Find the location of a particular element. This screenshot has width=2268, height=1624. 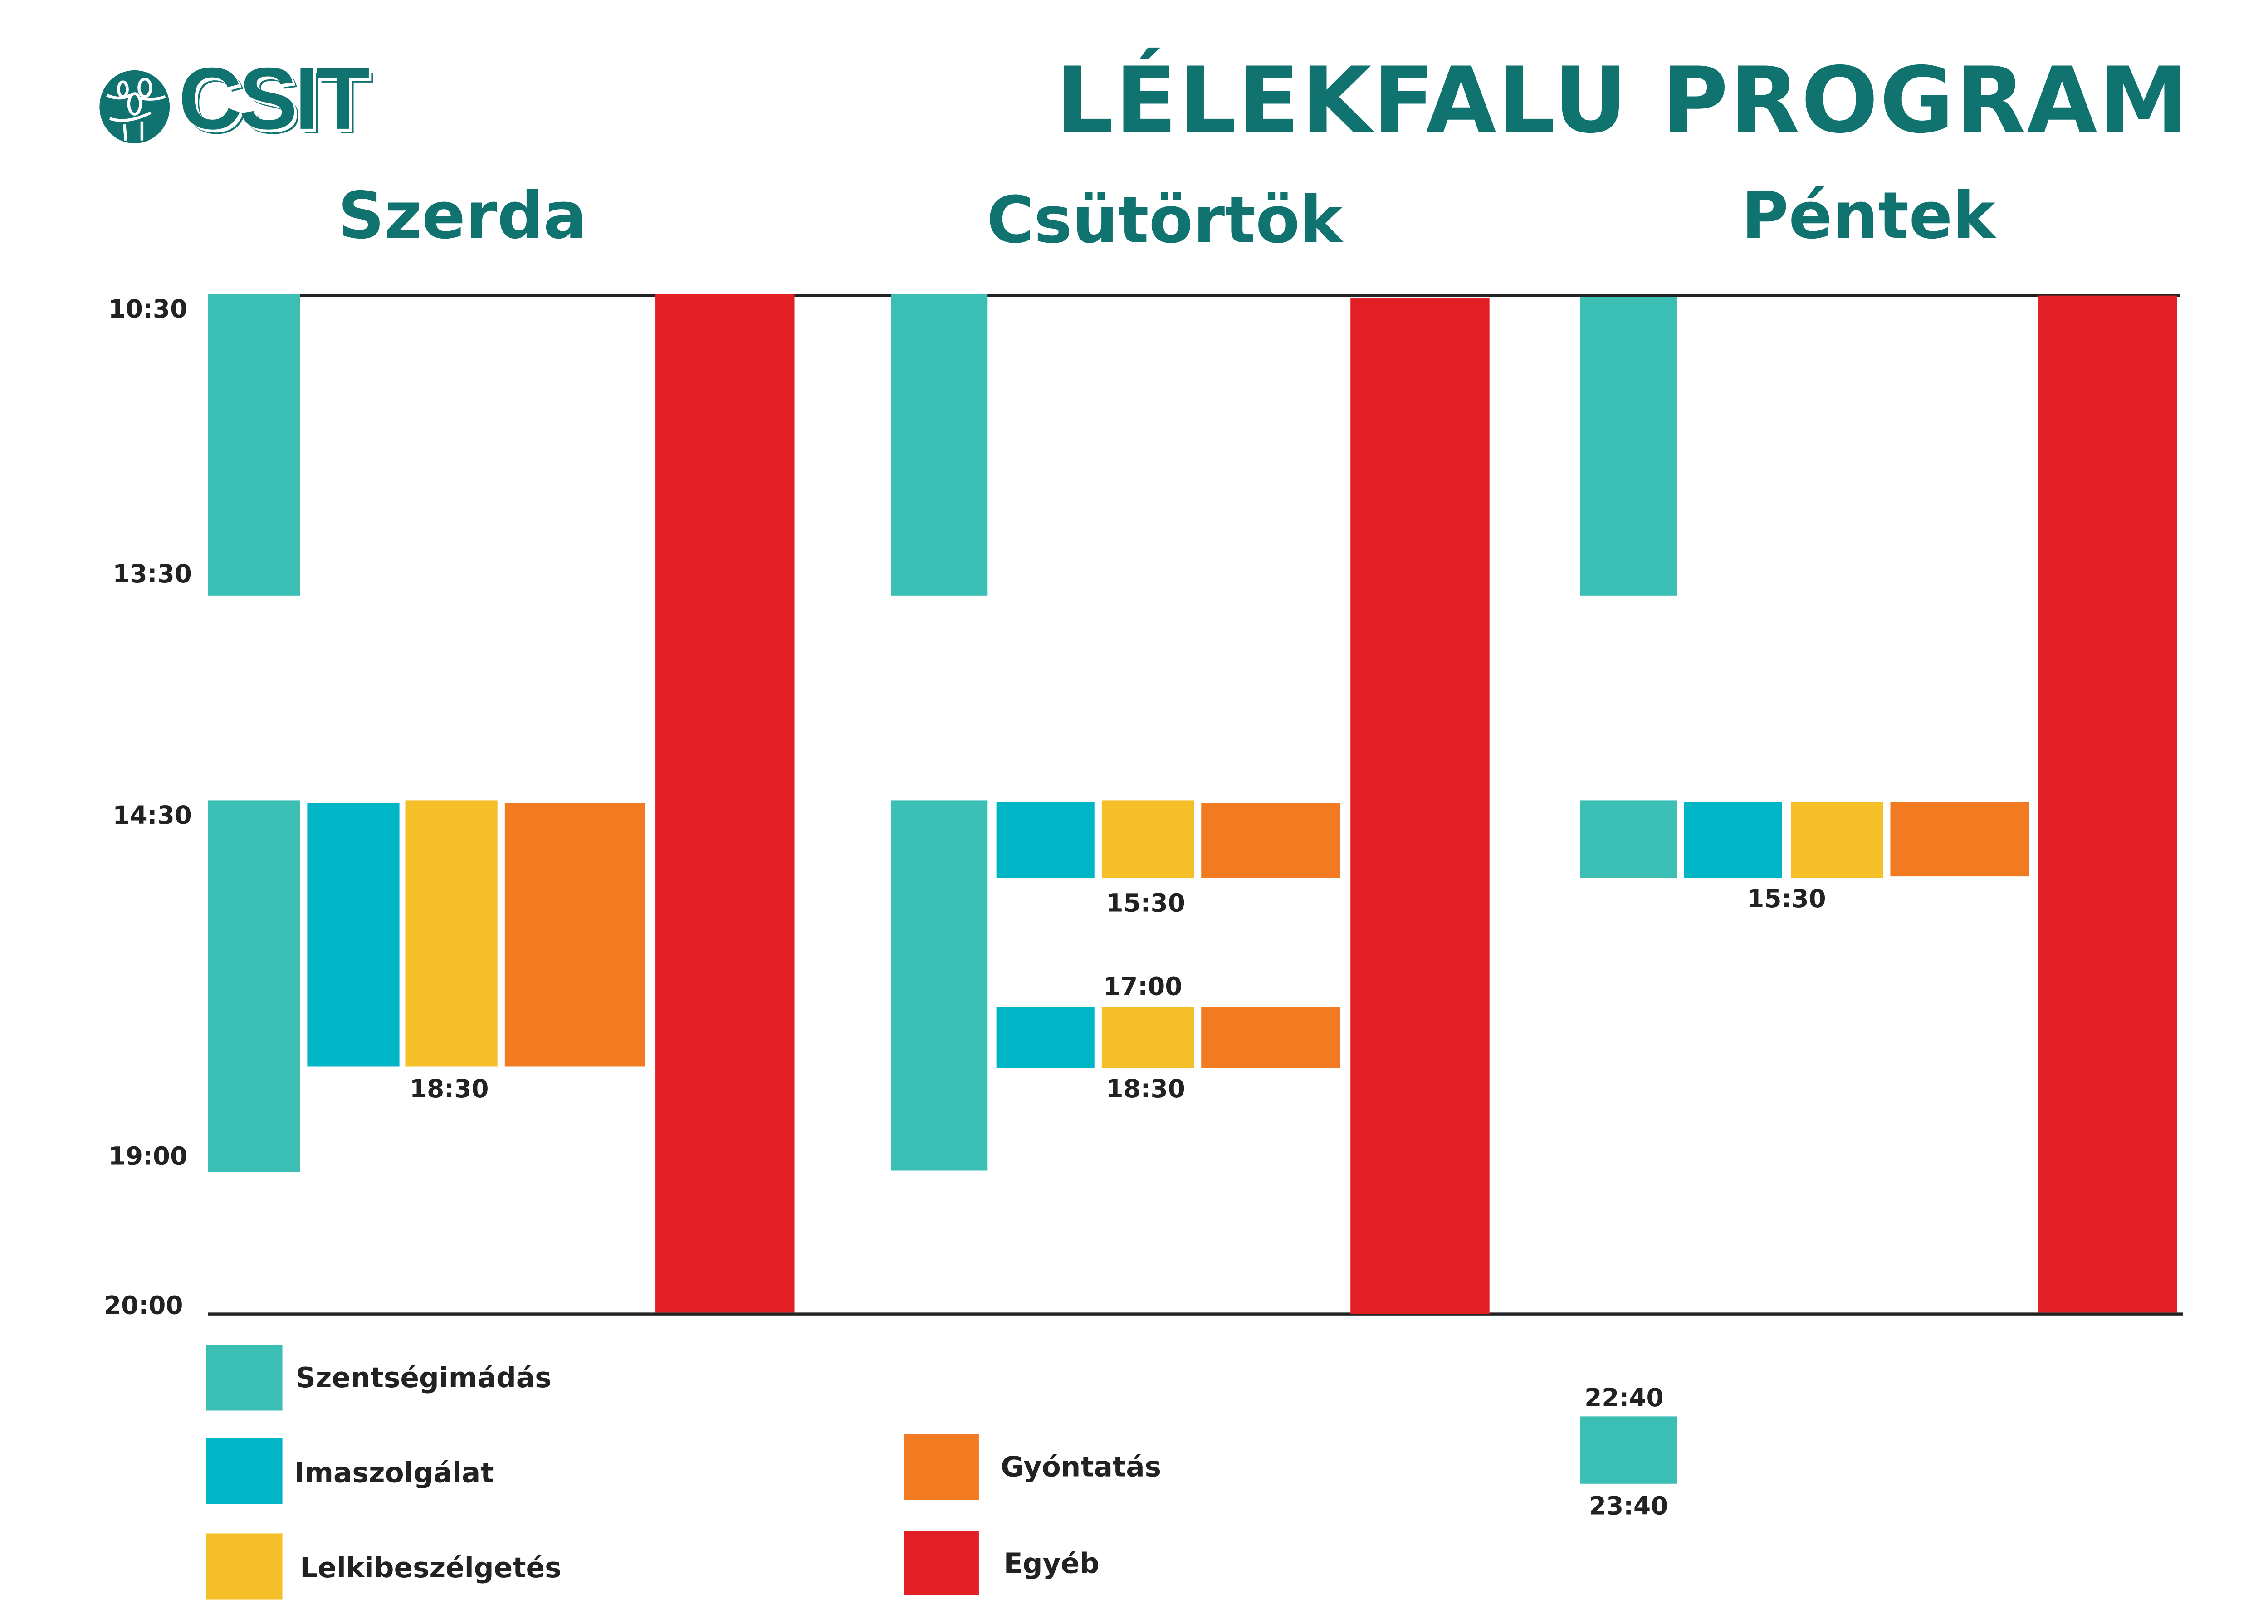

axis-label: 20:00 is located at coordinates (144, 1306).